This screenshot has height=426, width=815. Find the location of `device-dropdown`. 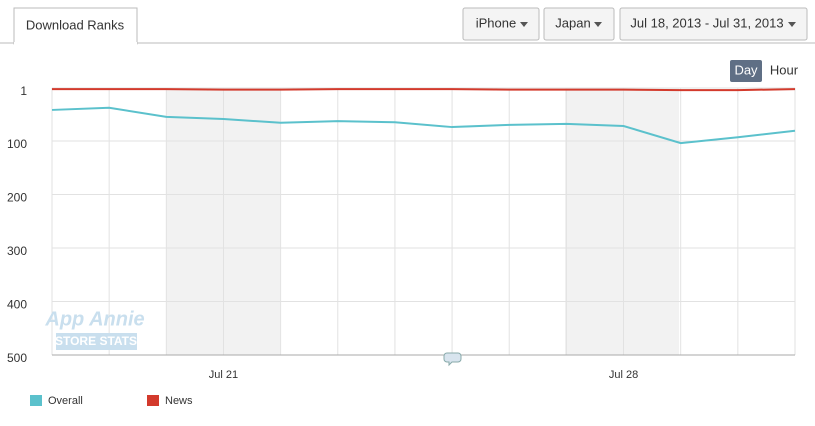

device-dropdown is located at coordinates (501, 24).